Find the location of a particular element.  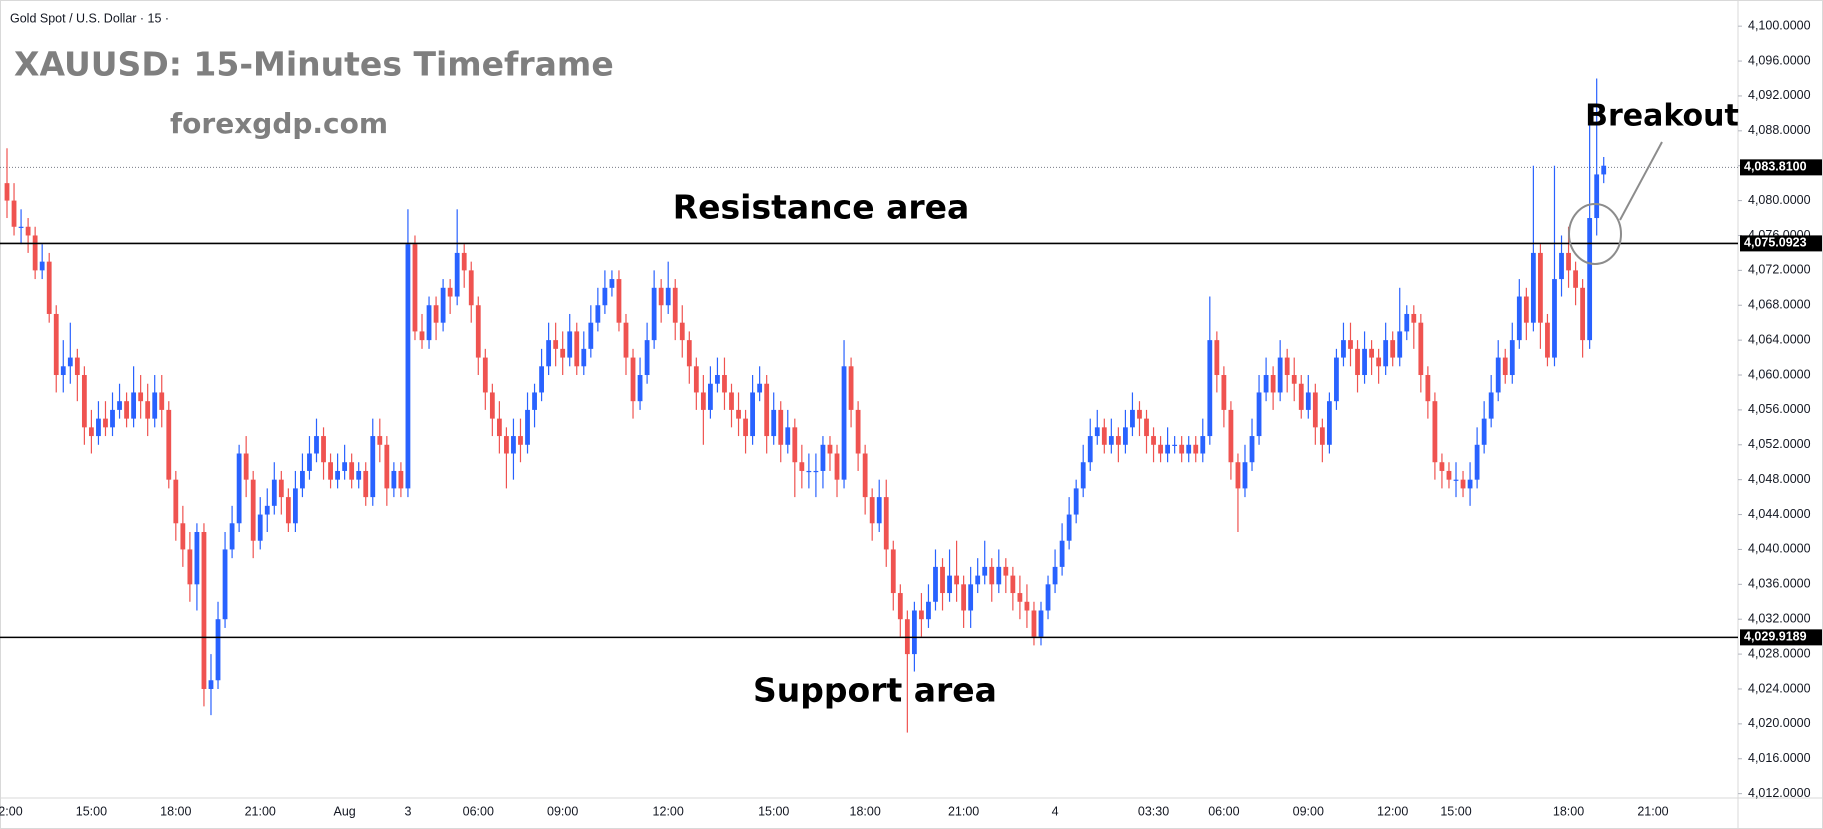

last-price-box is located at coordinates (1781, 167).